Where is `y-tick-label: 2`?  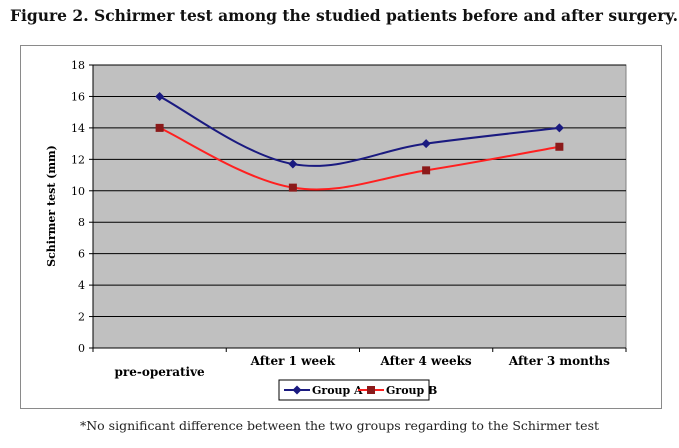
y-tick-label: 2 is located at coordinates (81, 317).